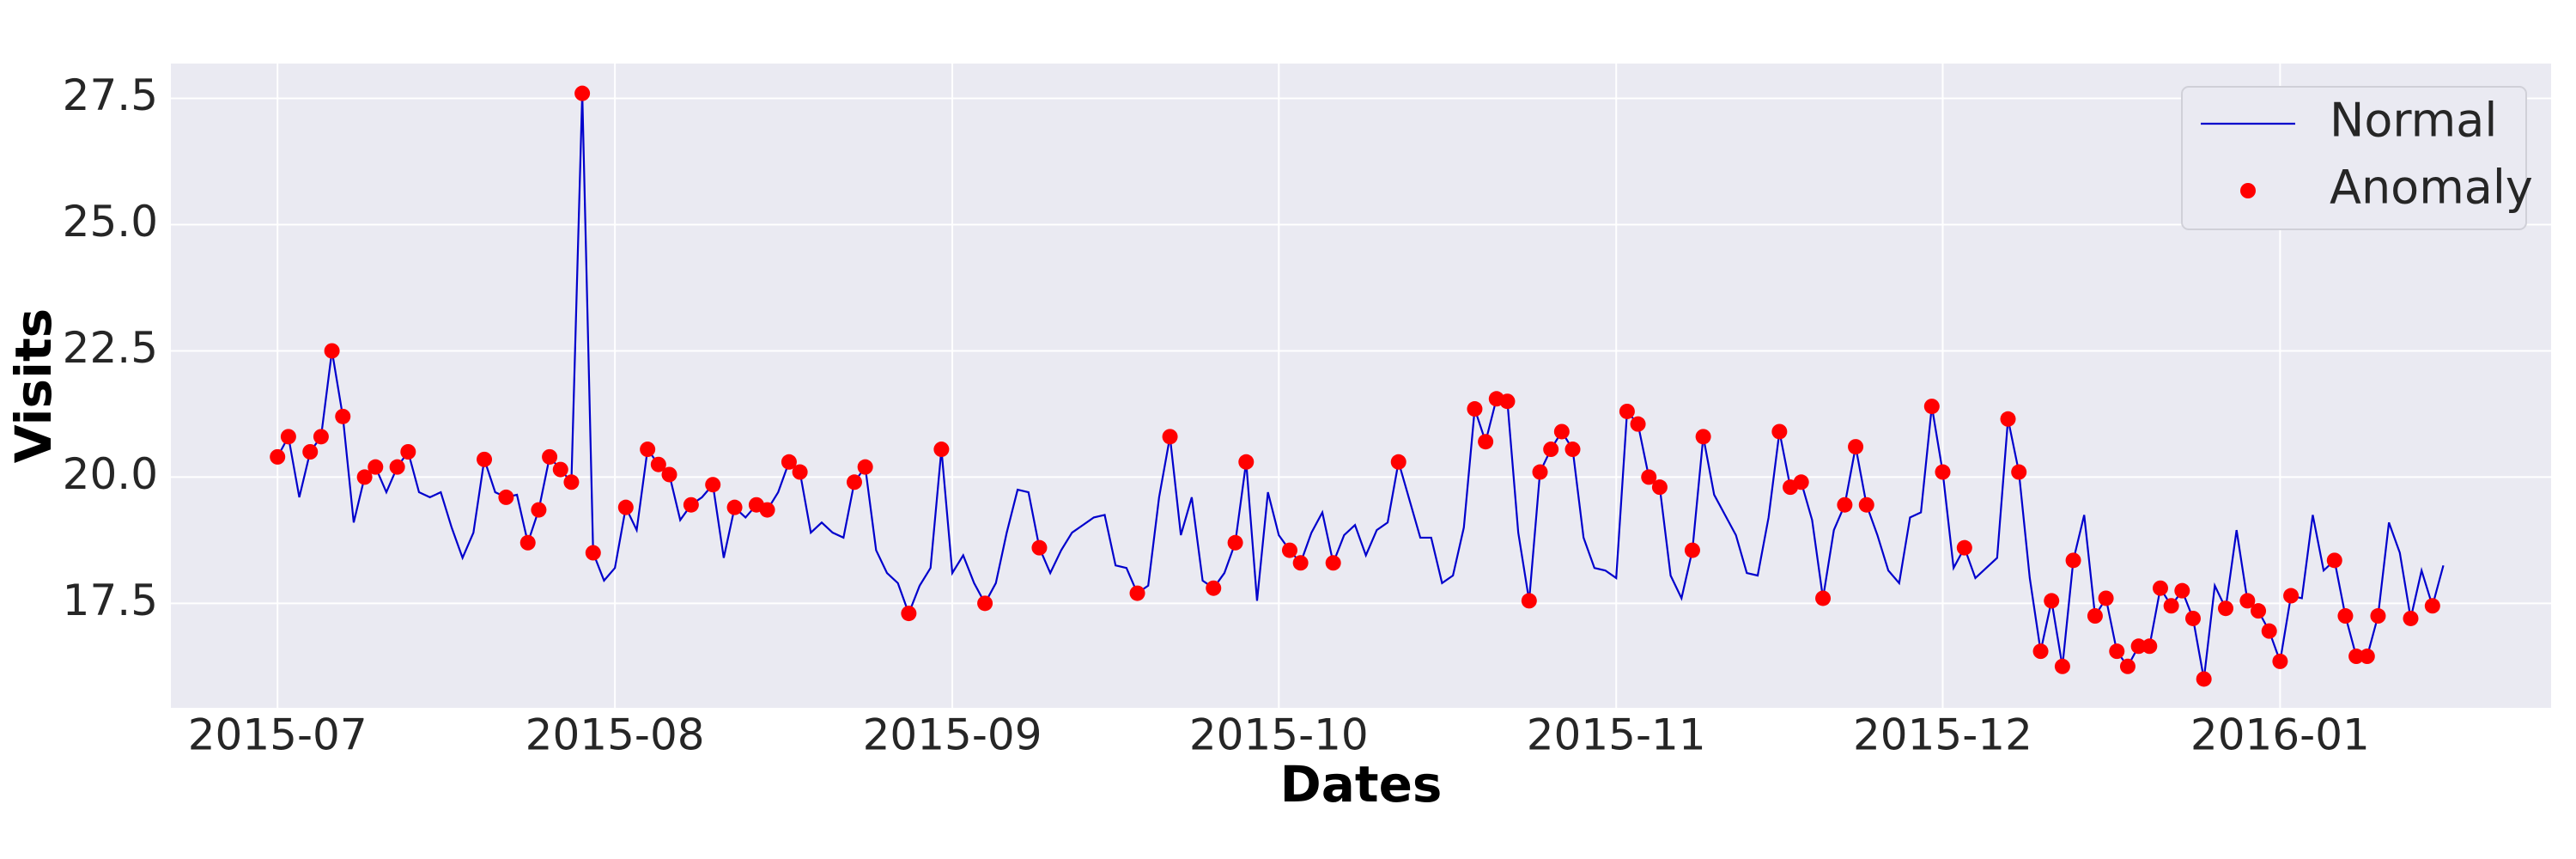 This screenshot has width=2576, height=859. I want to click on x-tick-label: 2015-09, so click(952, 735).